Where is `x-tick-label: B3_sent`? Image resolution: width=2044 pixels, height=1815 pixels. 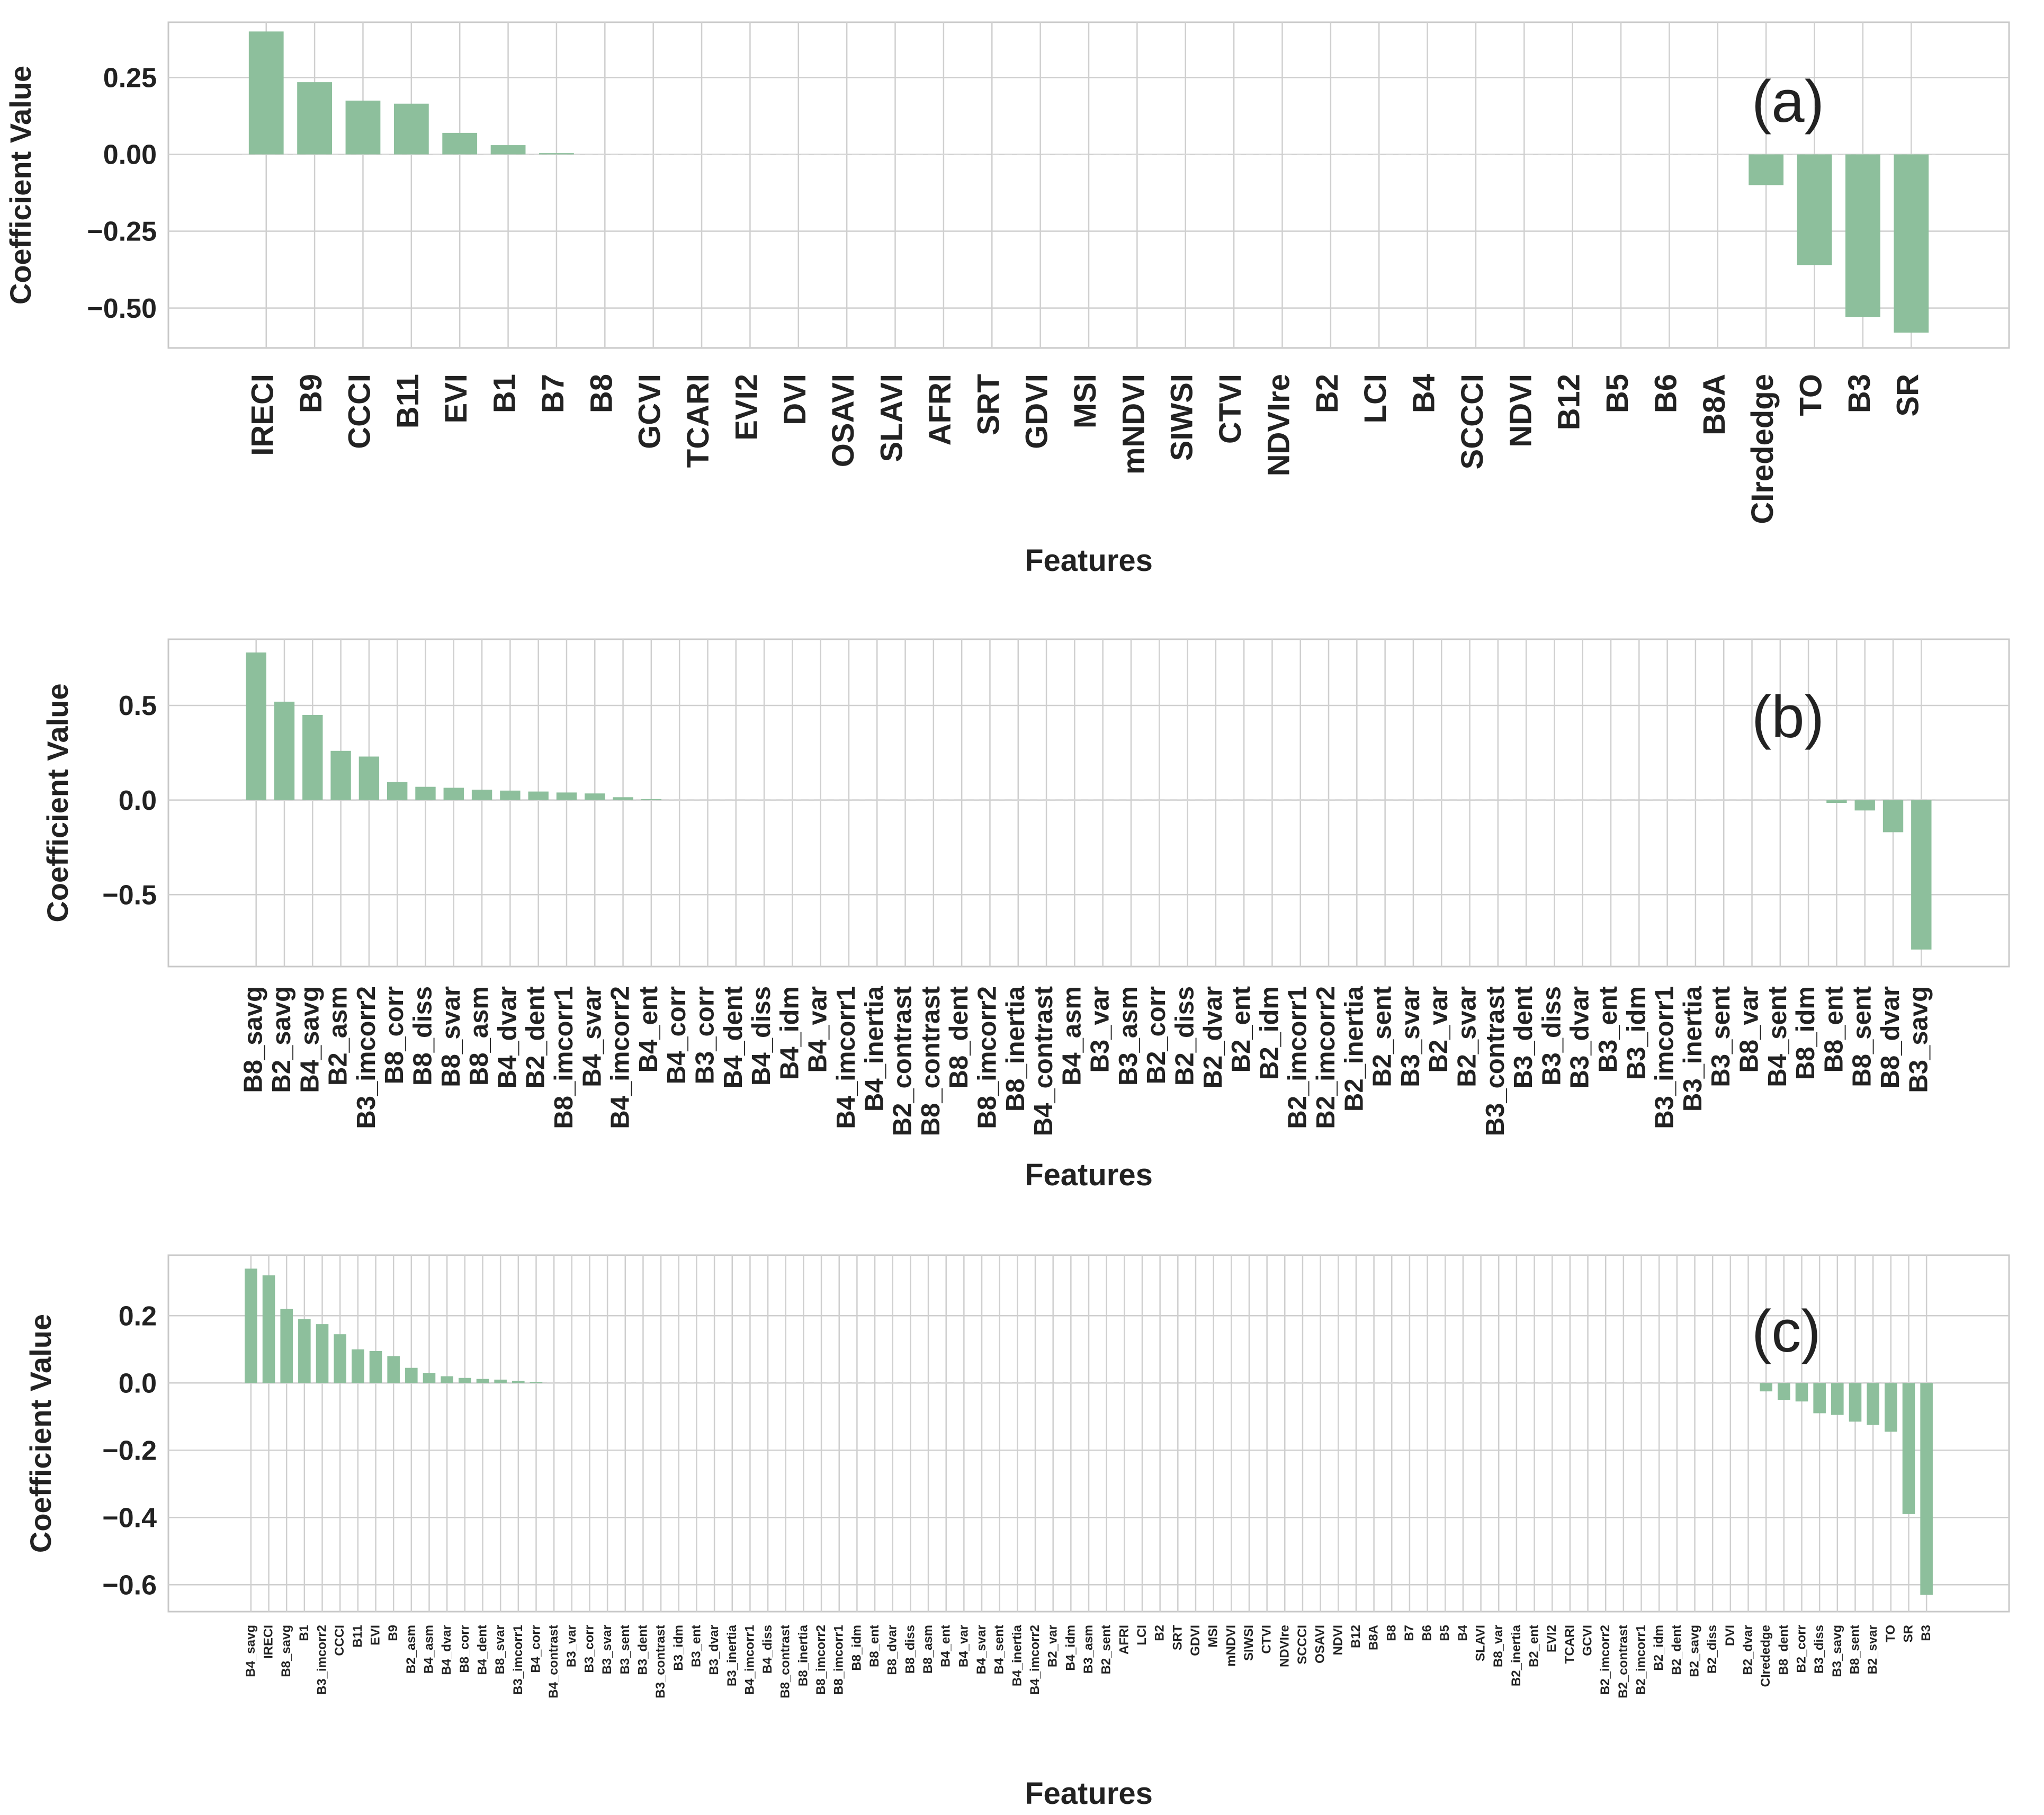 x-tick-label: B3_sent is located at coordinates (625, 1649).